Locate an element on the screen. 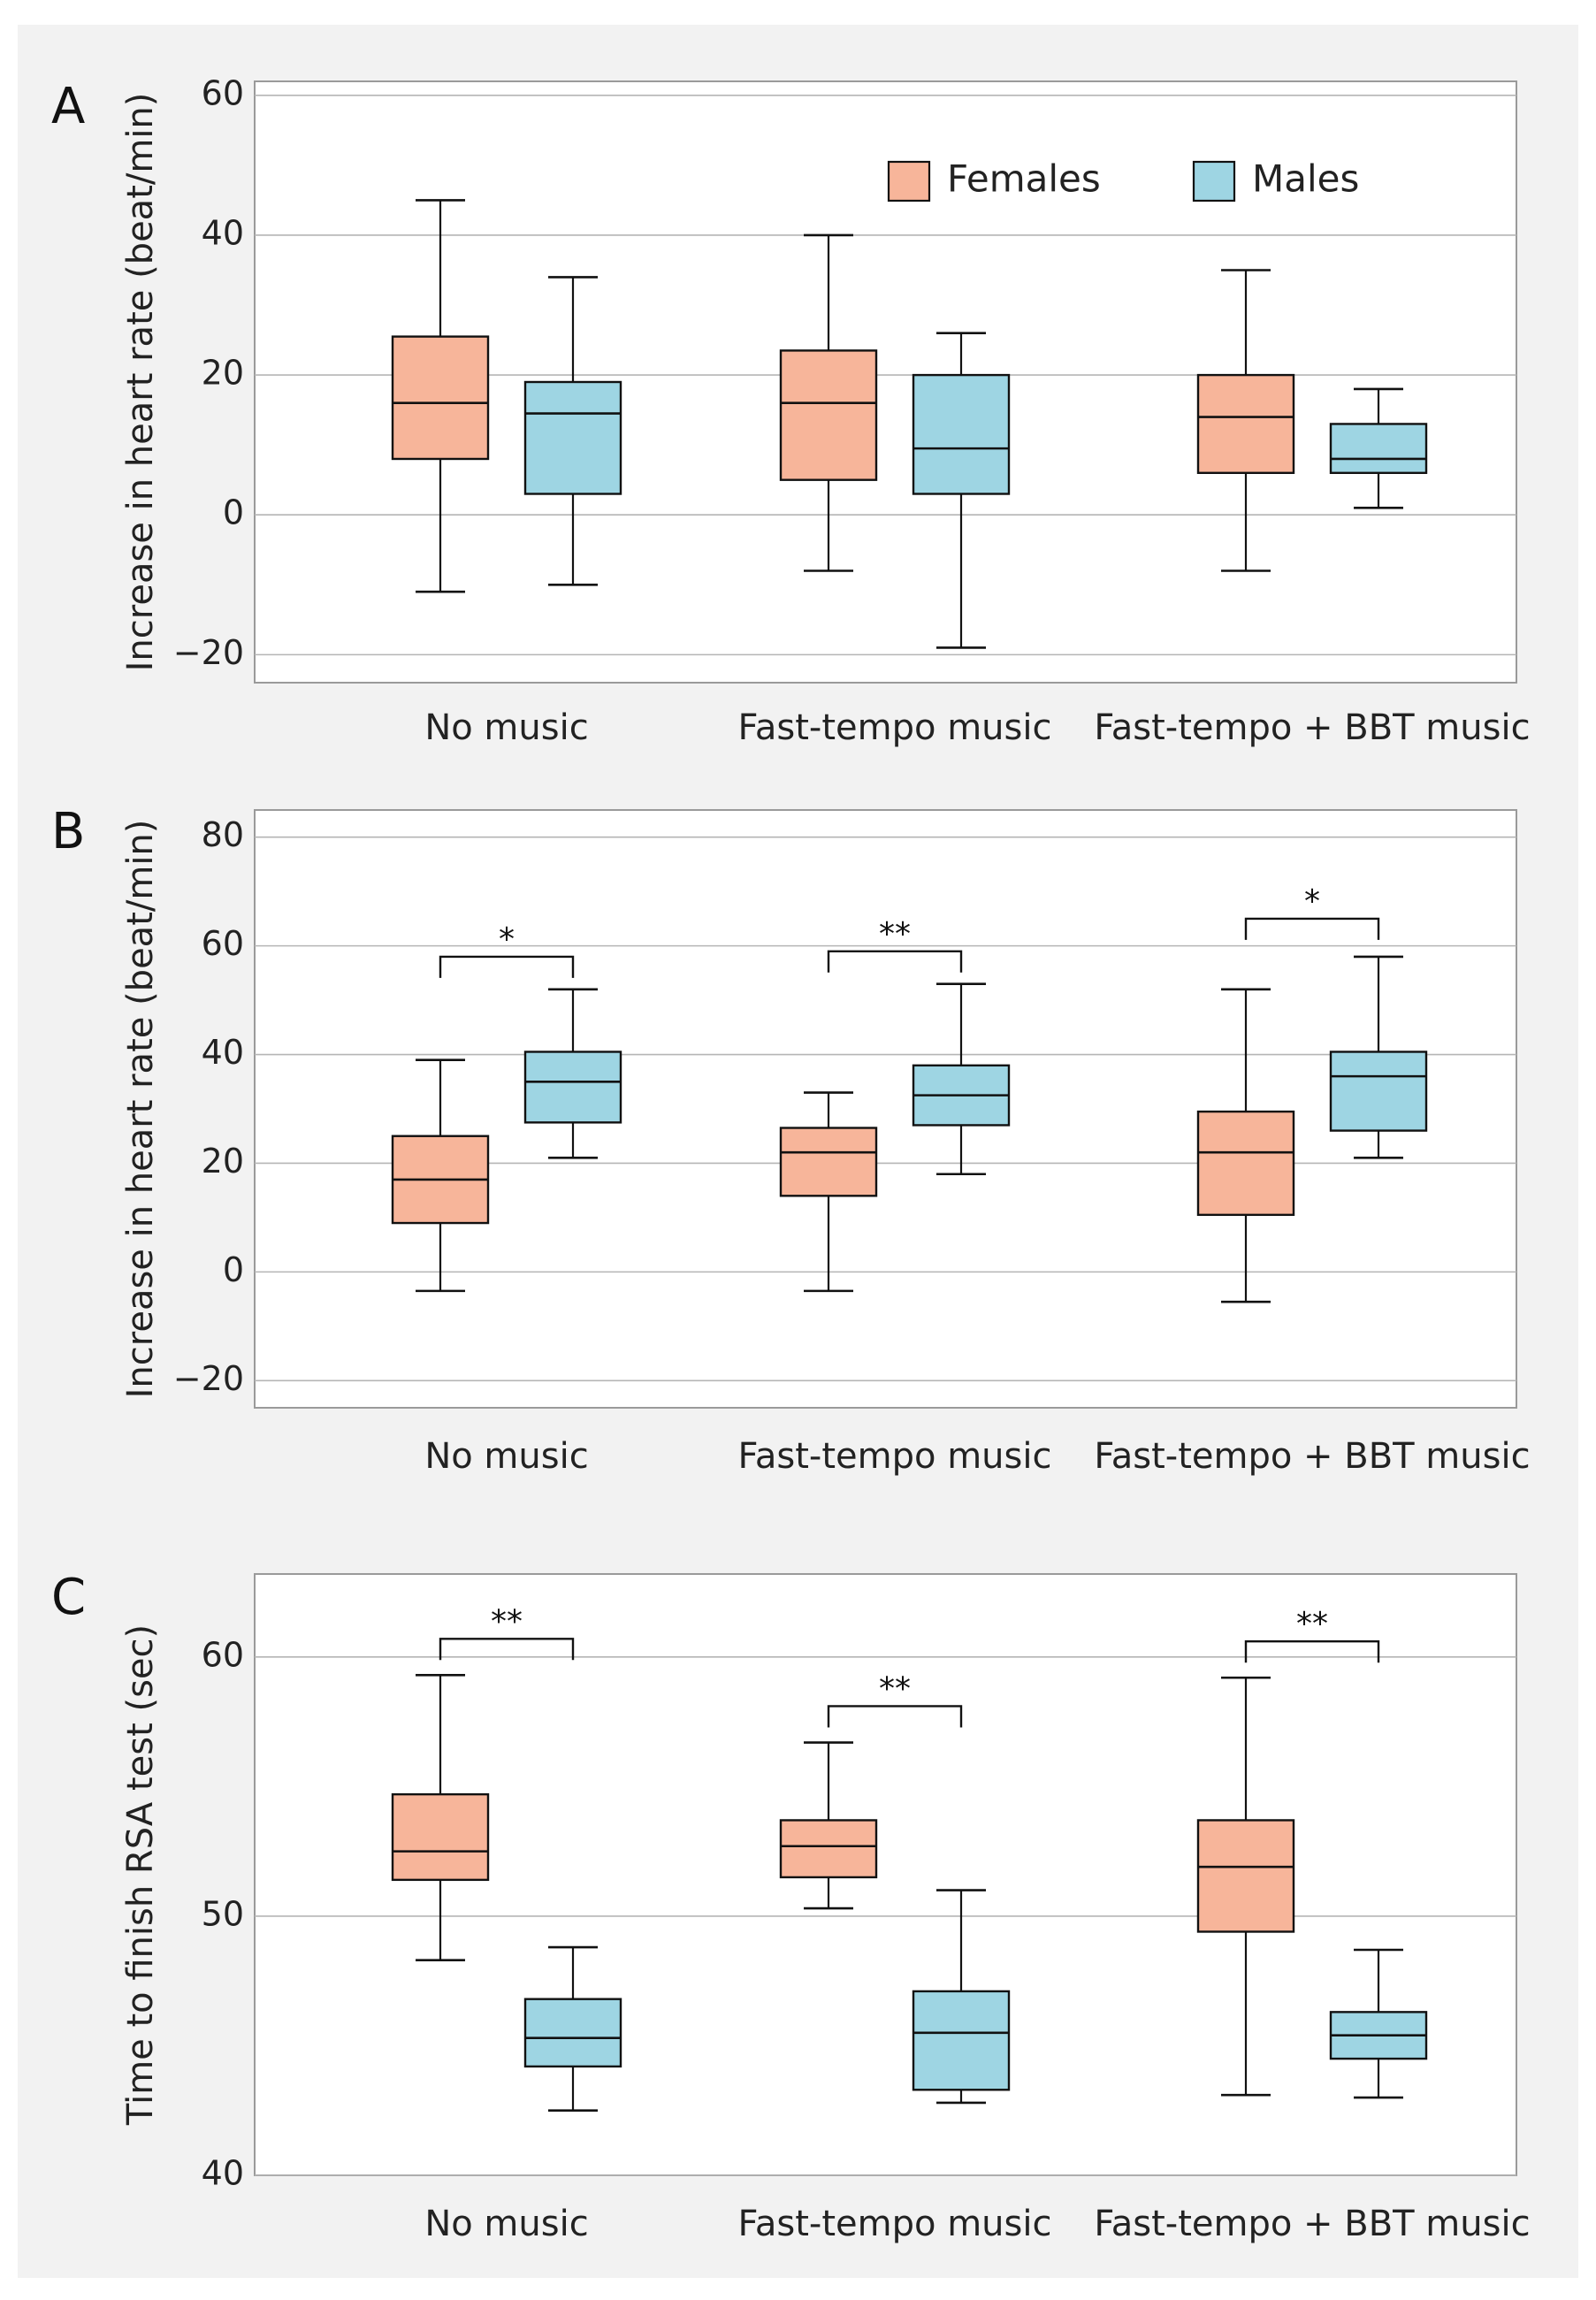 The image size is (1596, 2300). legend-label-males: Males is located at coordinates (1305, 179).